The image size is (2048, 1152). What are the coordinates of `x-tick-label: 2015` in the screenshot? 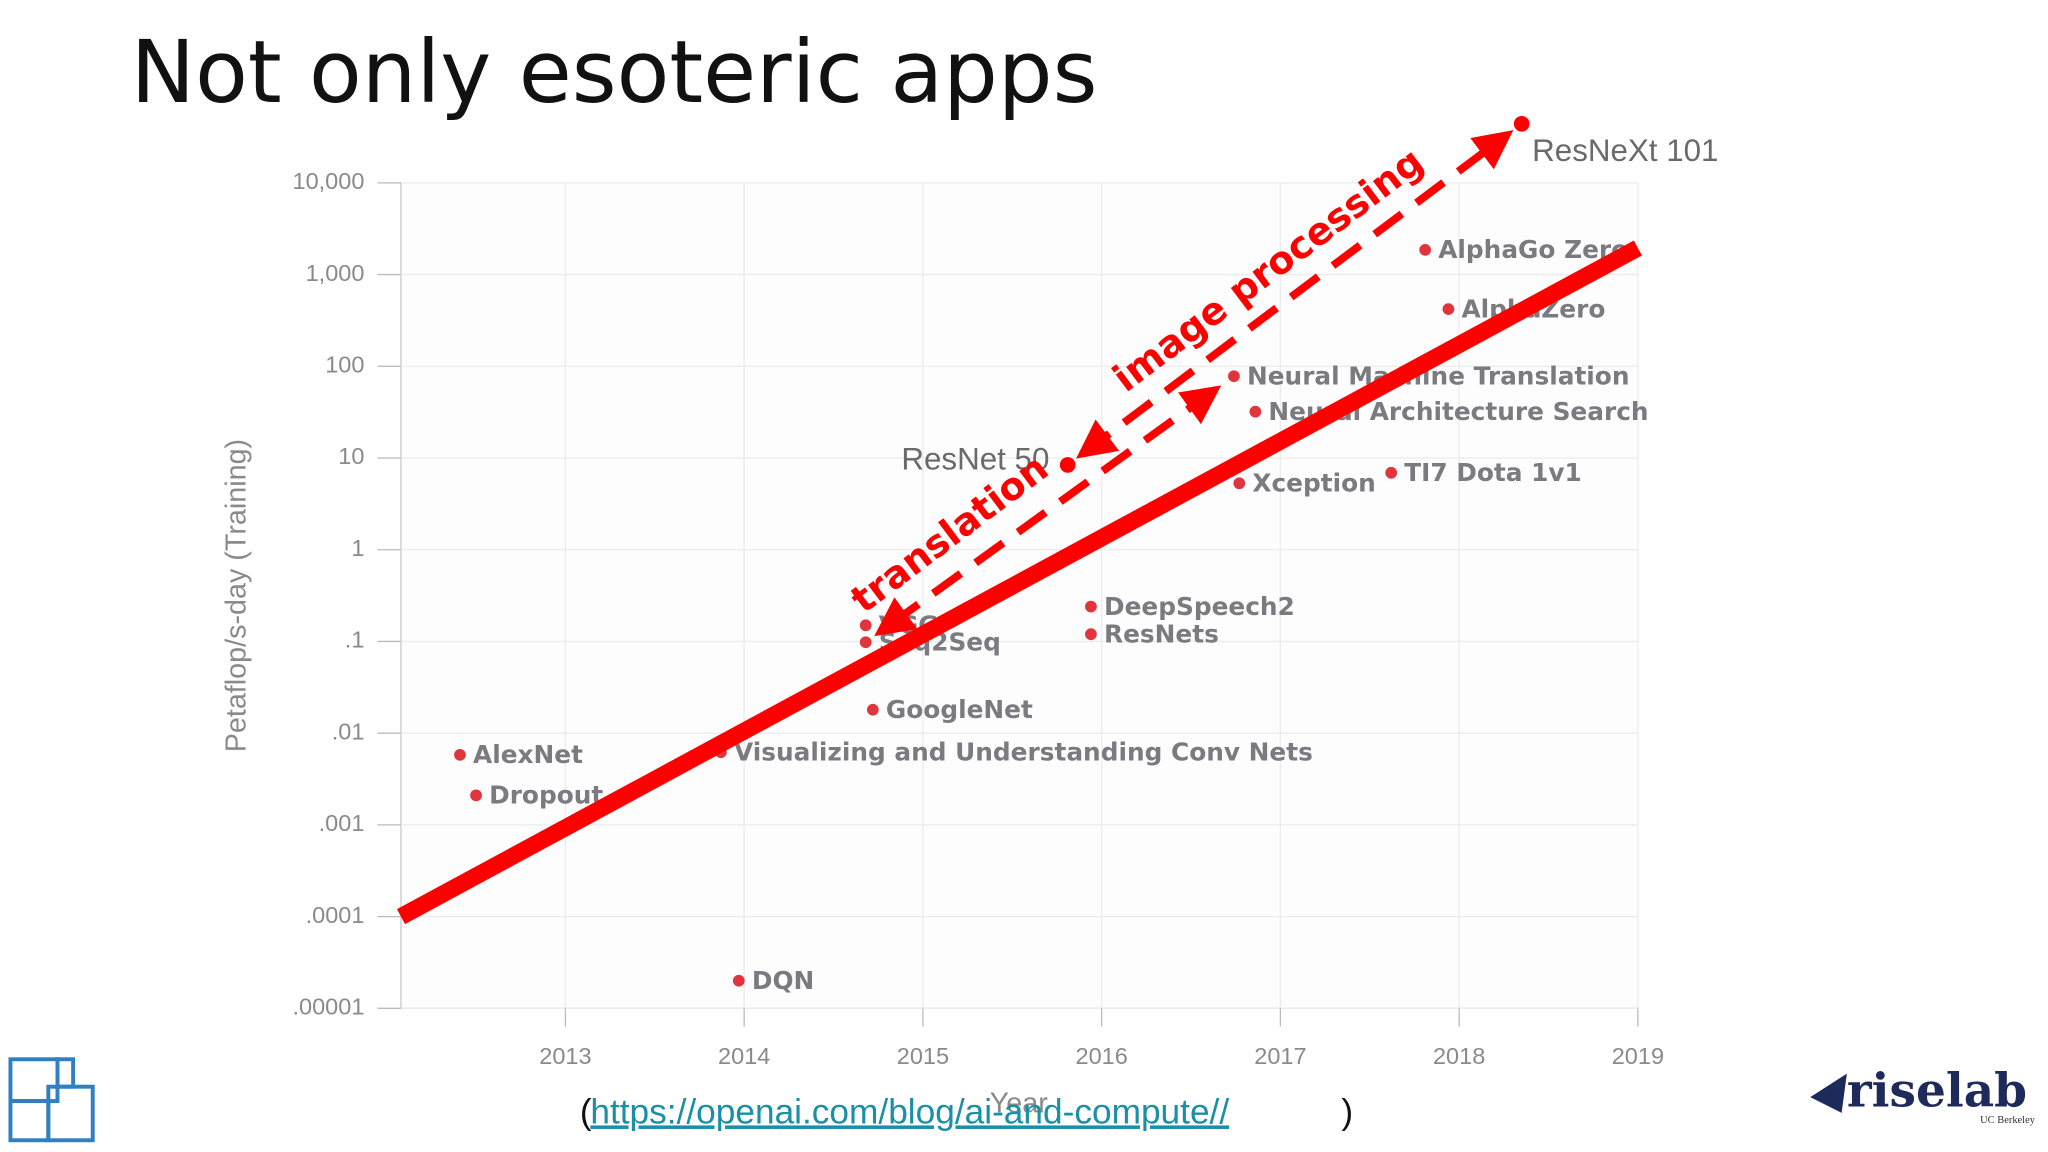 It's located at (923, 1056).